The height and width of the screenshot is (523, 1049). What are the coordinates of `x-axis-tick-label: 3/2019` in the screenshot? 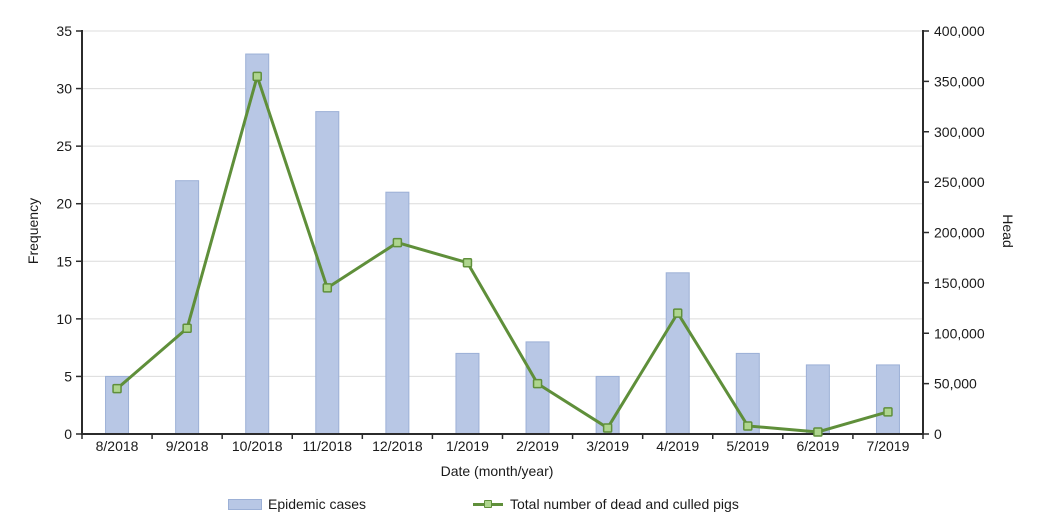 It's located at (607, 446).